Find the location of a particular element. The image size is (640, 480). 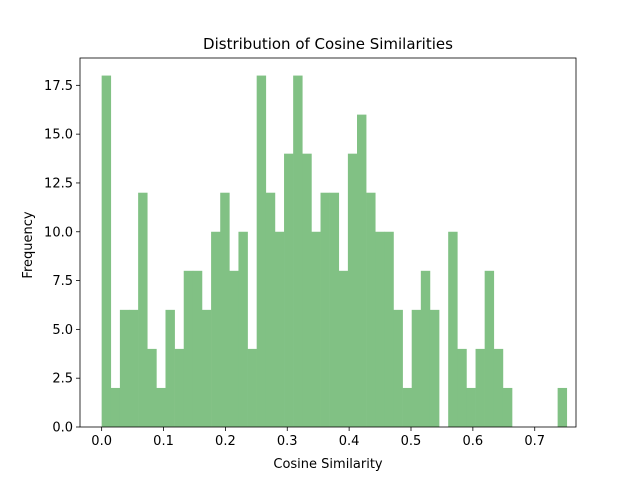

x-tick-label: 0.2 is located at coordinates (225, 441).